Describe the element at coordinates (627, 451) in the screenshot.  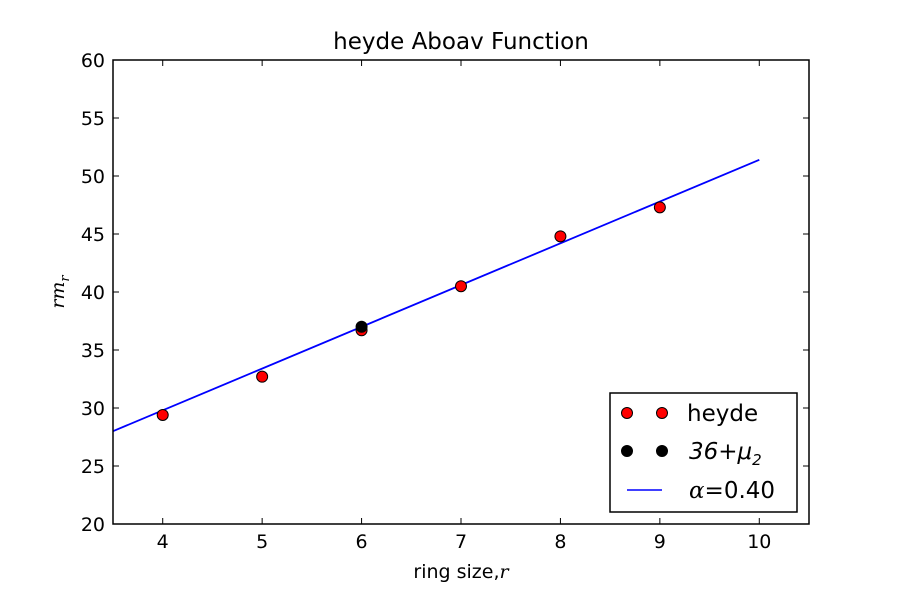
I see `legend-36mu2-marker-left` at that location.